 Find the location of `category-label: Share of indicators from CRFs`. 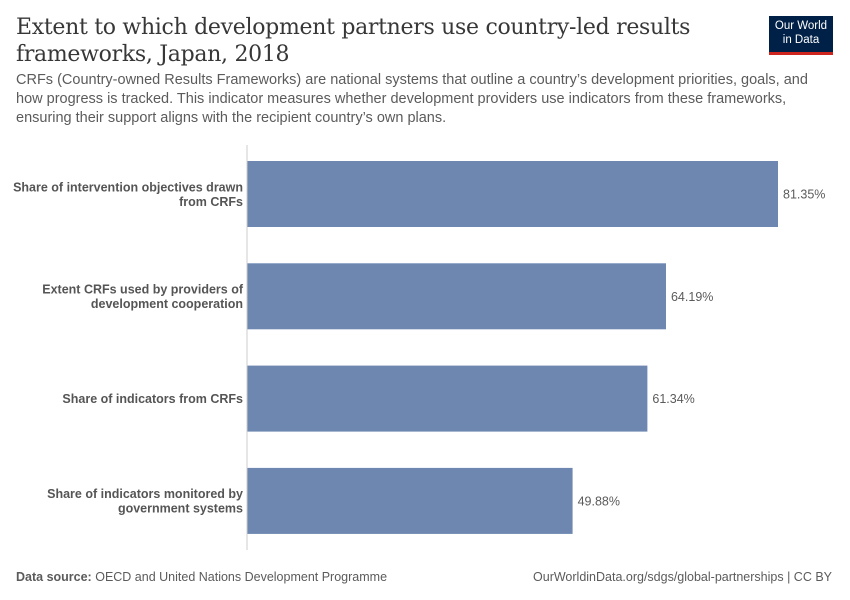

category-label: Share of indicators from CRFs is located at coordinates (152, 399).